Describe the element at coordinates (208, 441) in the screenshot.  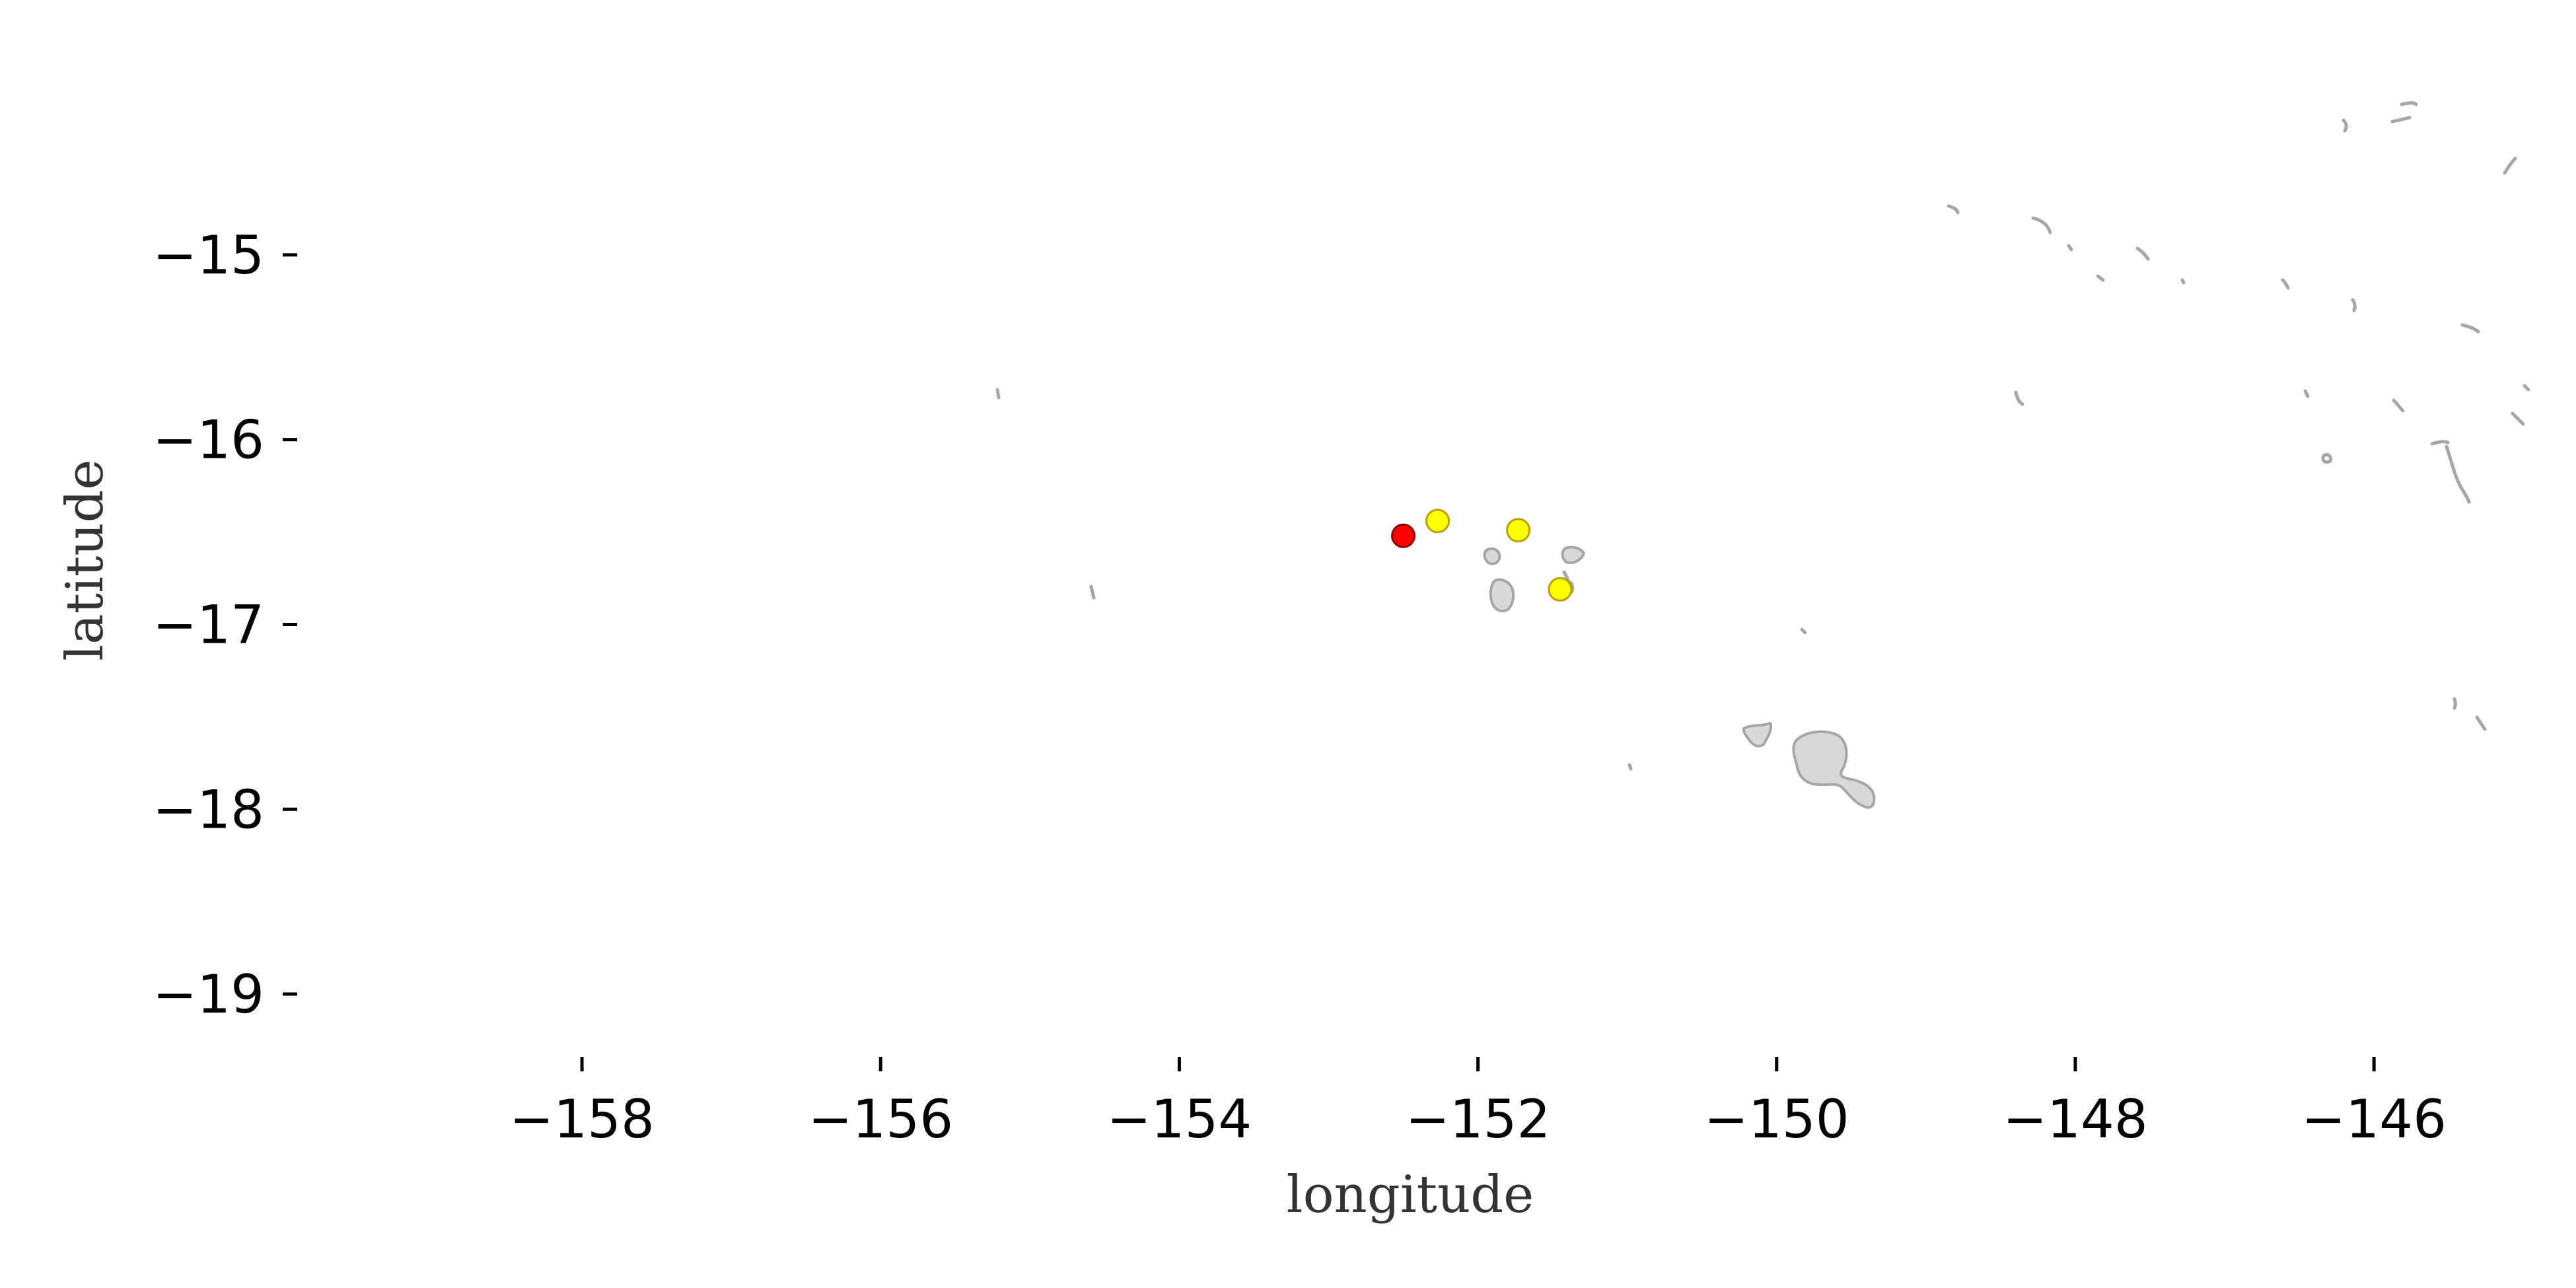
I see `y-tick-label: −16` at that location.